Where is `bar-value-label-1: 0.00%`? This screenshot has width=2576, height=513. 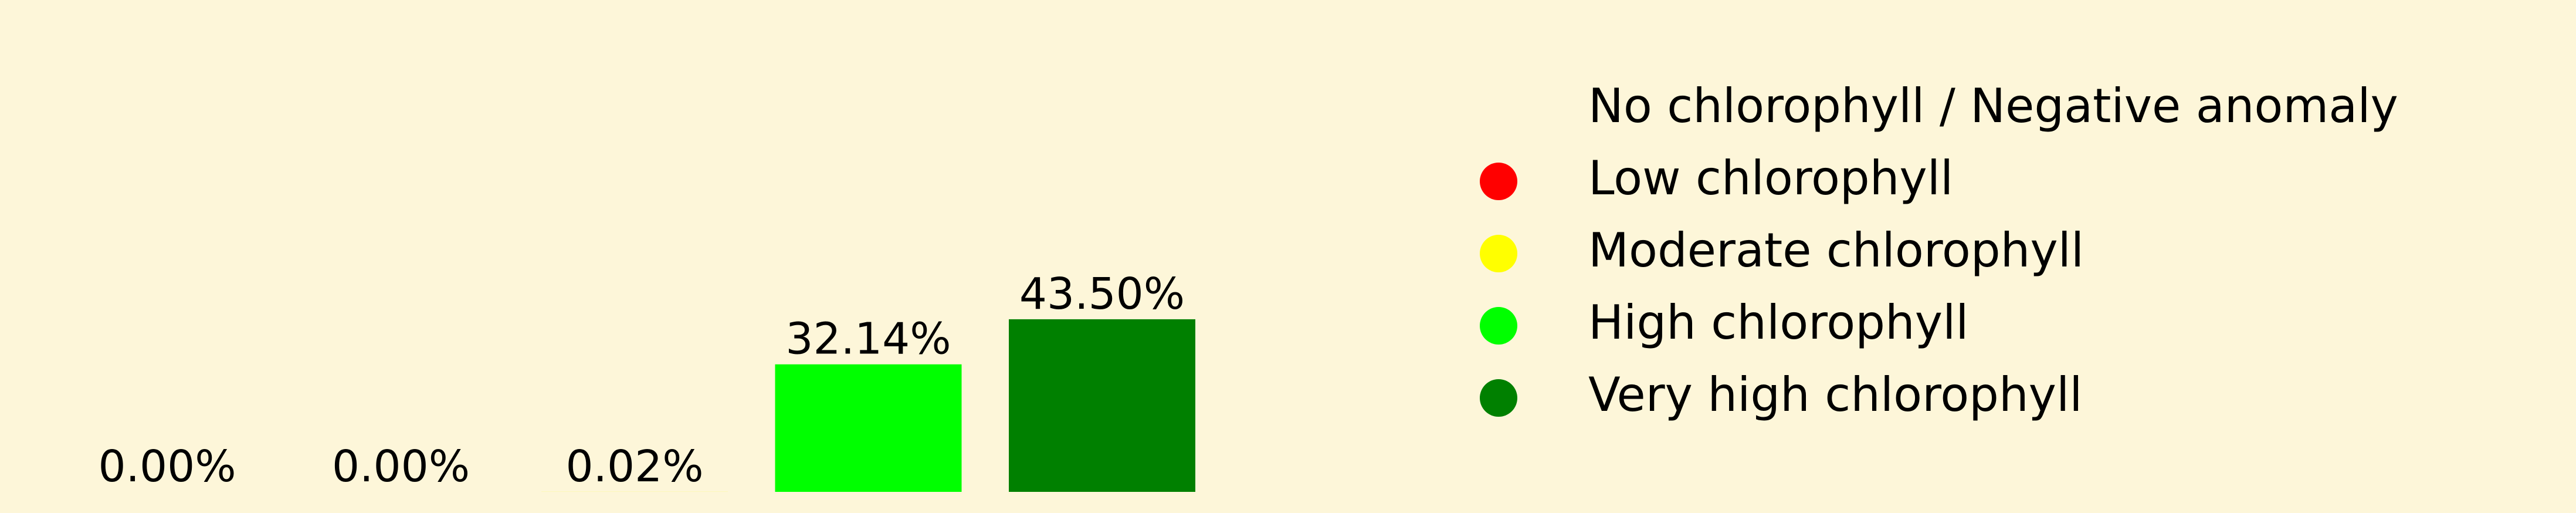 bar-value-label-1: 0.00% is located at coordinates (167, 467).